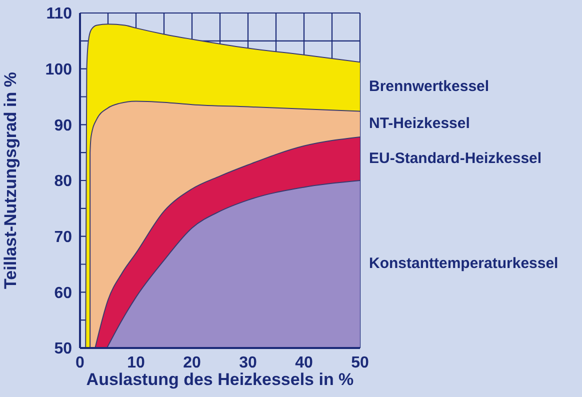 Image resolution: width=582 pixels, height=397 pixels. I want to click on x-tick-label: 0, so click(80, 363).